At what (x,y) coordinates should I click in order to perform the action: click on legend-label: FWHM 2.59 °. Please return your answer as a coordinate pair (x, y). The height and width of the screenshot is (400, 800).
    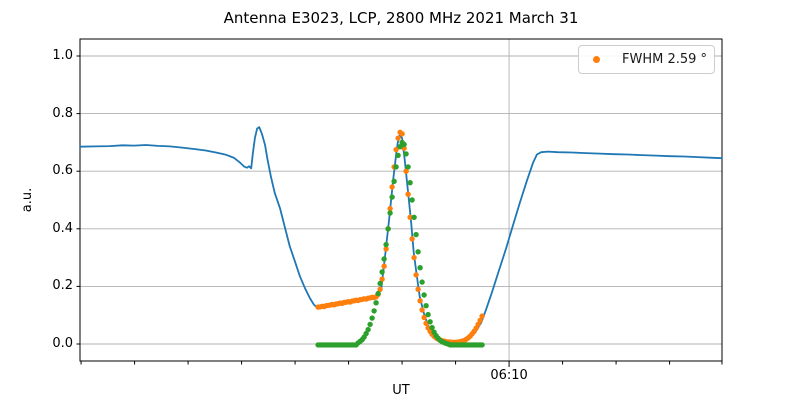
    Looking at the image, I should click on (665, 59).